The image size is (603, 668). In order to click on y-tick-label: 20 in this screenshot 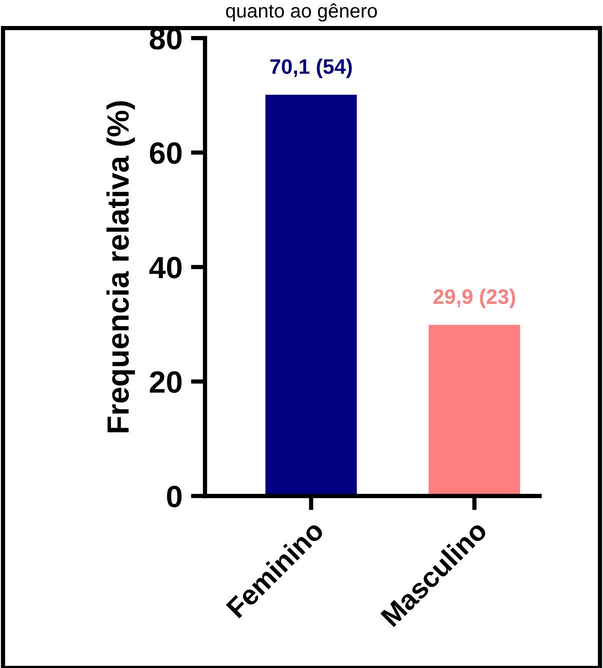, I will do `click(166, 382)`.